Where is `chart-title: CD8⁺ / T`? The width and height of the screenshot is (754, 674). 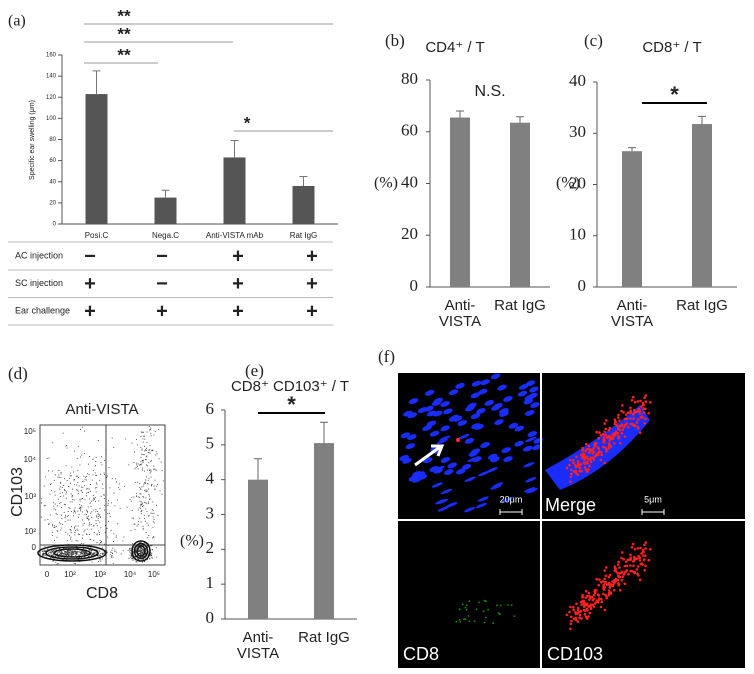 chart-title: CD8⁺ / T is located at coordinates (671, 47).